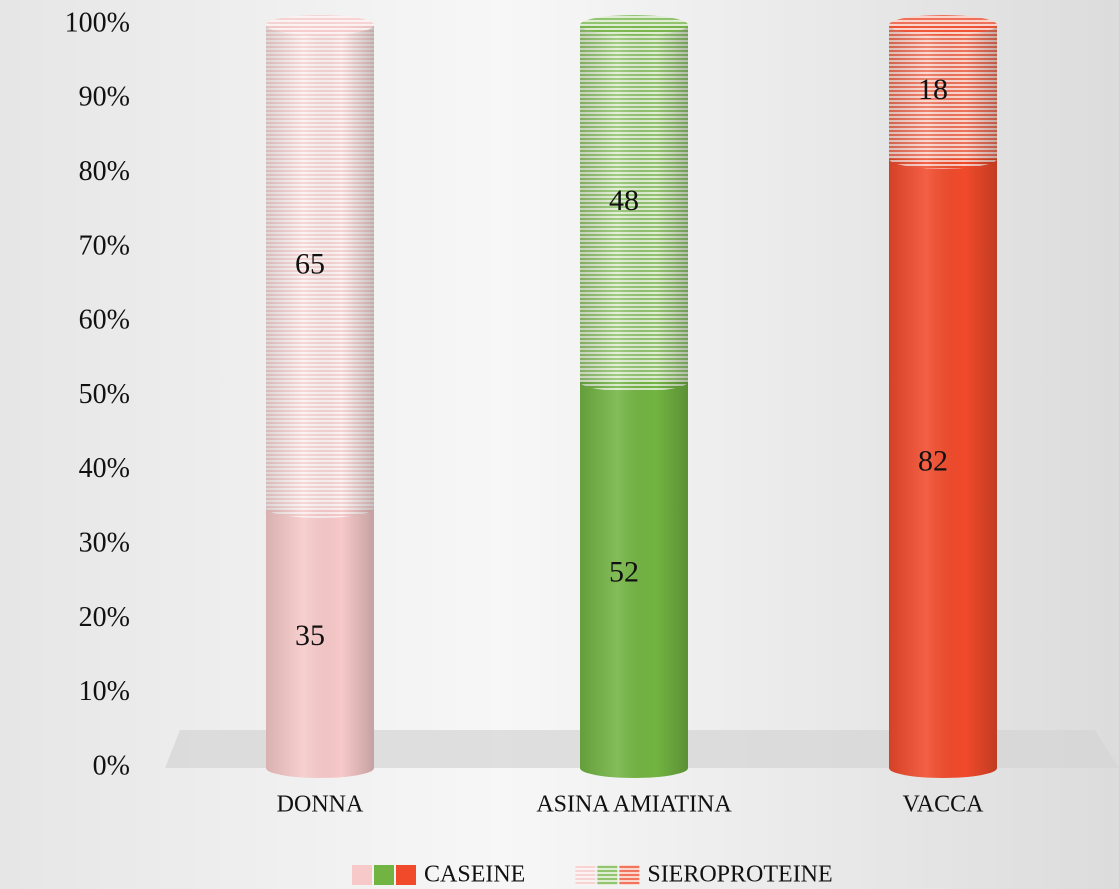  What do you see at coordinates (624, 572) in the screenshot?
I see `value-label: 52` at bounding box center [624, 572].